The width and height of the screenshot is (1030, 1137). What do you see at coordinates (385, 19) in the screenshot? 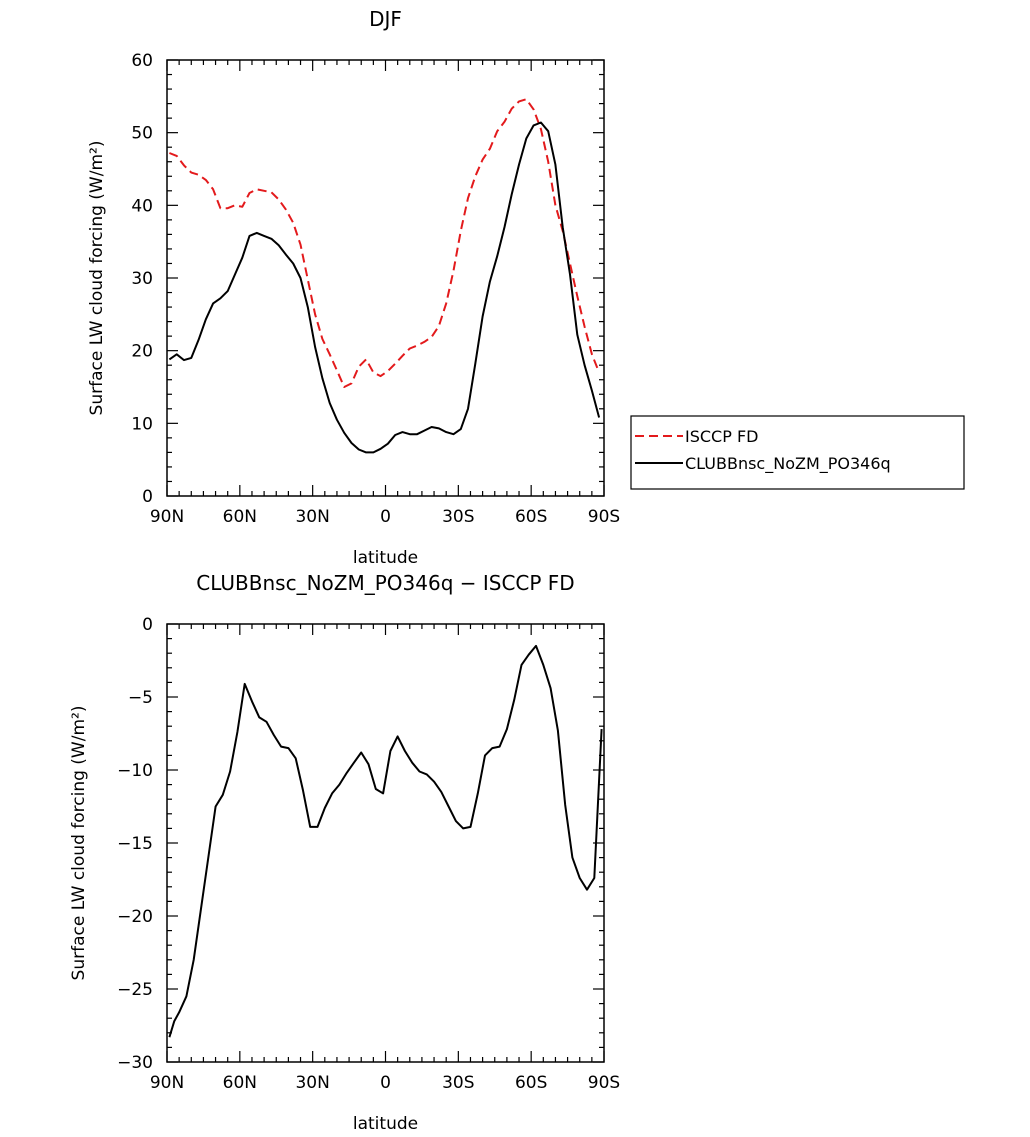
I see `top-chart-title: DJF` at bounding box center [385, 19].